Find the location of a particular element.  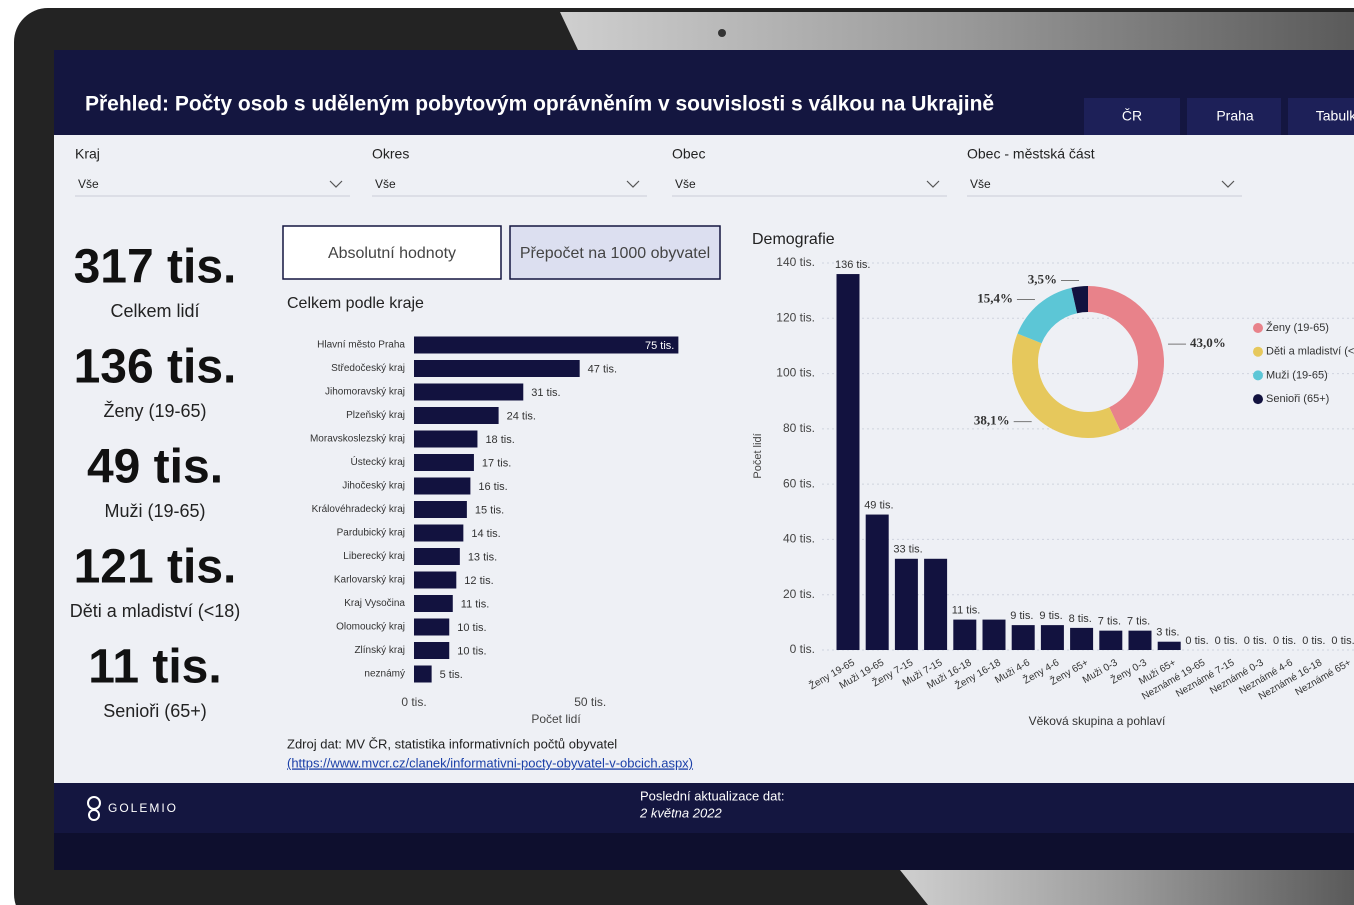

y-tick-label: 60 tis. is located at coordinates (799, 483).